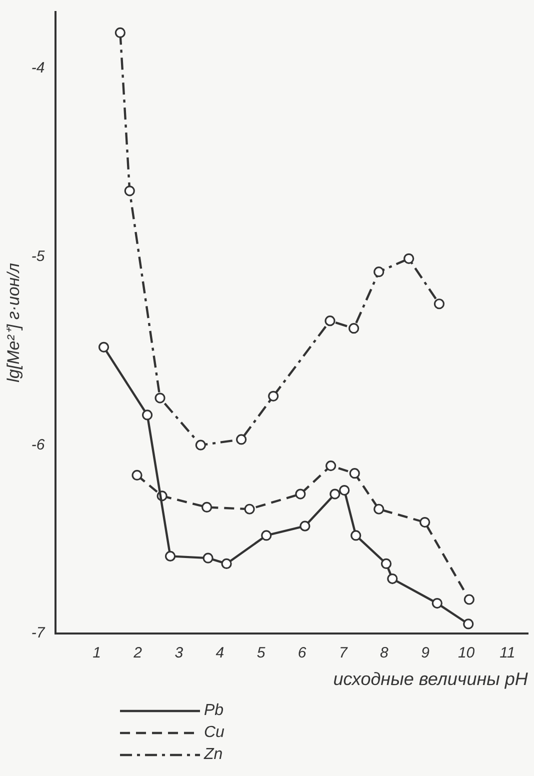  What do you see at coordinates (302, 653) in the screenshot?
I see `x-tick-label: 6` at bounding box center [302, 653].